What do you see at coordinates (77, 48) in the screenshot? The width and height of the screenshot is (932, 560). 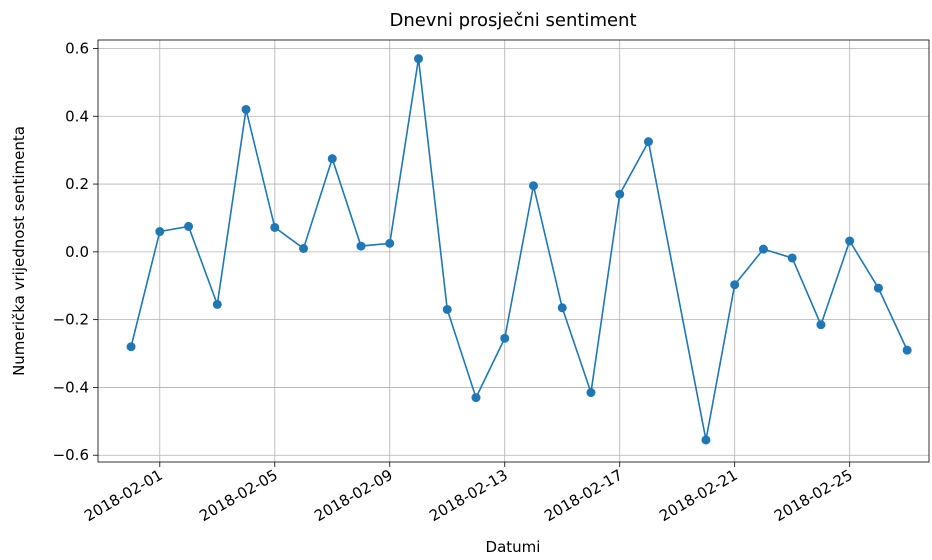 I see `y-tick-label: 0.6` at bounding box center [77, 48].